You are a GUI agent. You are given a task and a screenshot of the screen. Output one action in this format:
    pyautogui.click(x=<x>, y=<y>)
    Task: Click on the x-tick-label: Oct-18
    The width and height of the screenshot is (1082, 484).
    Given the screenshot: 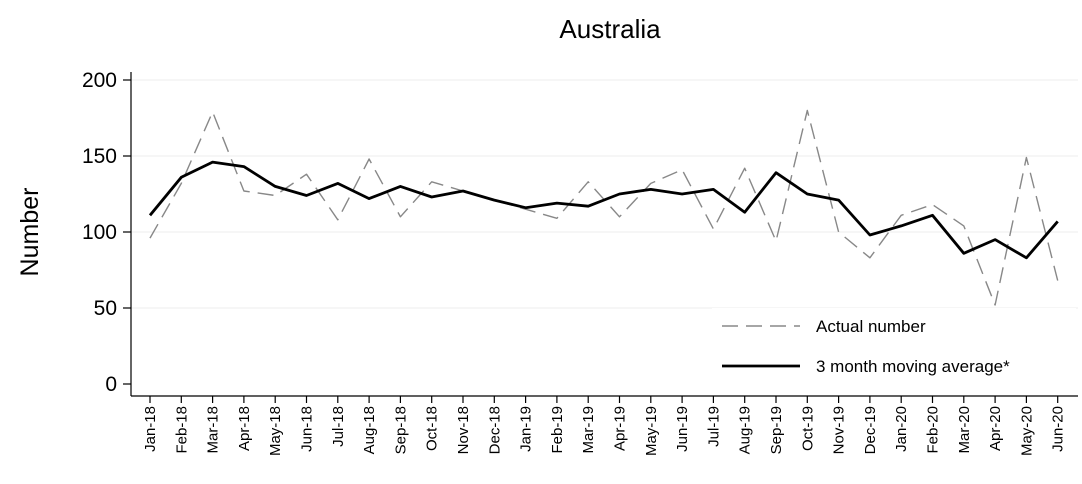 What is the action you would take?
    pyautogui.click(x=432, y=428)
    